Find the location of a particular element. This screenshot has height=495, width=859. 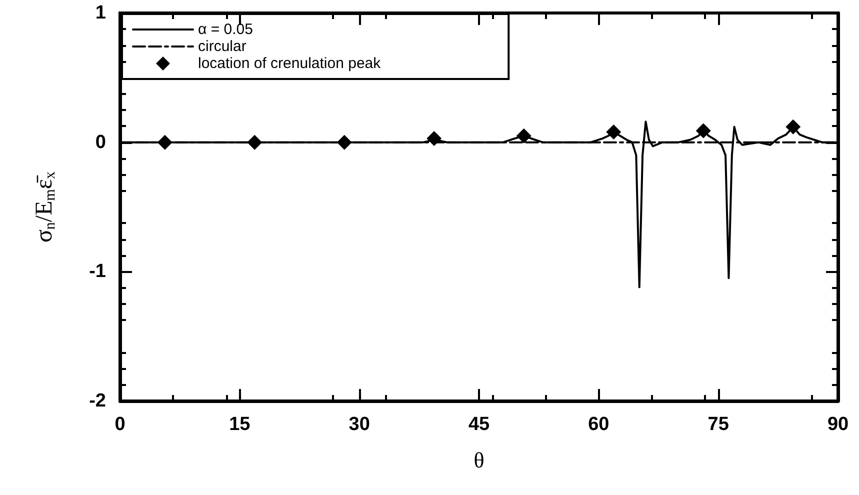

x-tick-label: 75 is located at coordinates (719, 424).